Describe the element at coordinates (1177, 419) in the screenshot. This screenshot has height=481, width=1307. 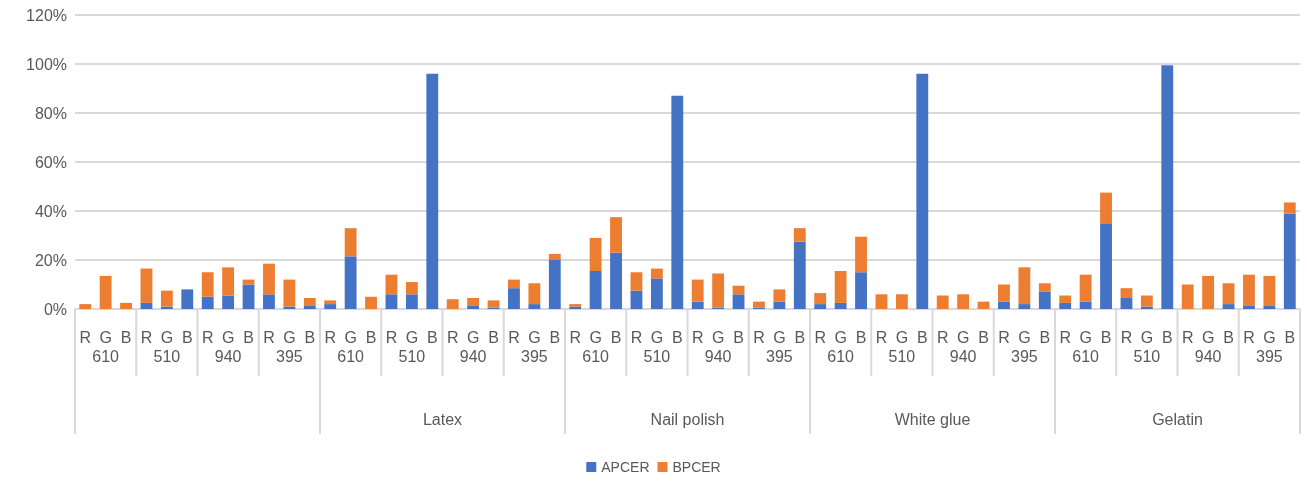
I see `text: Gelatin` at that location.